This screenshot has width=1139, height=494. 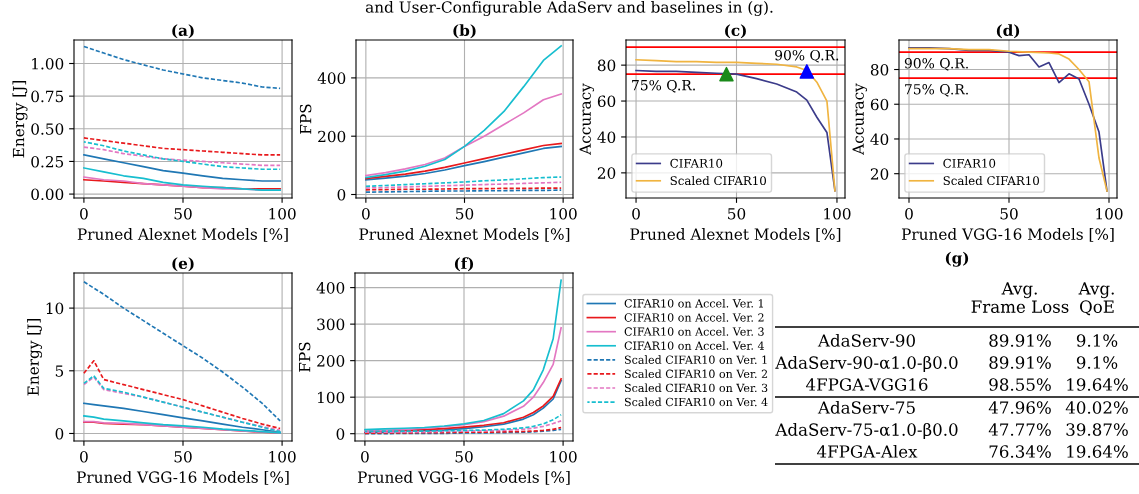 What do you see at coordinates (47, 161) in the screenshot?
I see `y-tick-label: 0.25` at bounding box center [47, 161].